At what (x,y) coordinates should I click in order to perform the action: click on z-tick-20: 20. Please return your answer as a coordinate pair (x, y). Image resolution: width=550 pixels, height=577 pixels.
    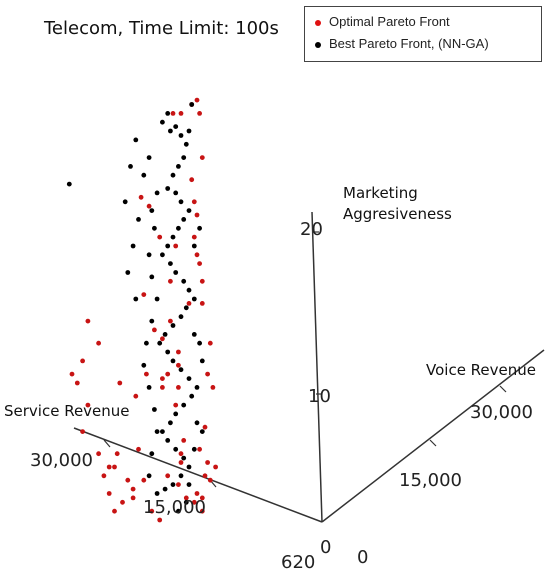
    Looking at the image, I should click on (311, 229).